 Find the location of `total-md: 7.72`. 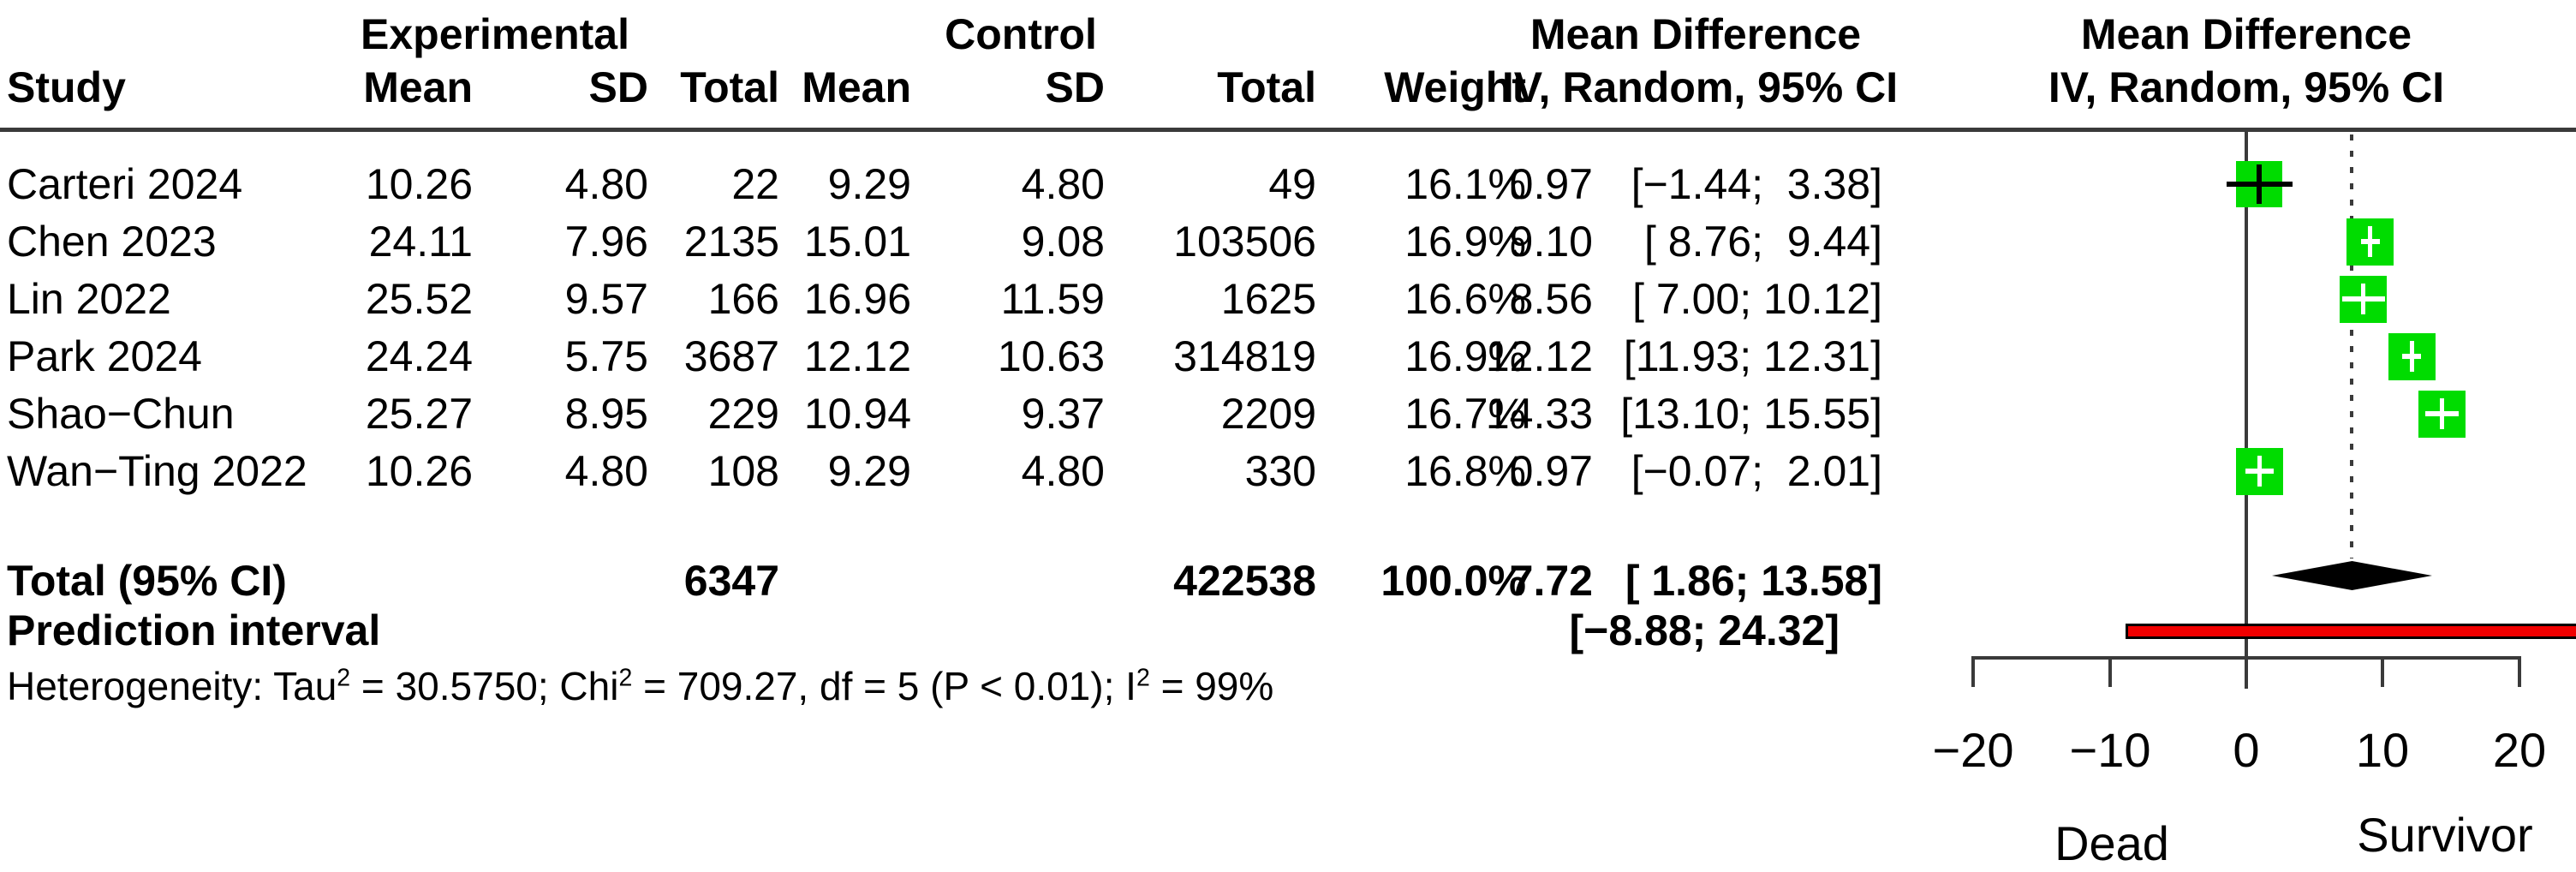

total-md: 7.72 is located at coordinates (1551, 581).